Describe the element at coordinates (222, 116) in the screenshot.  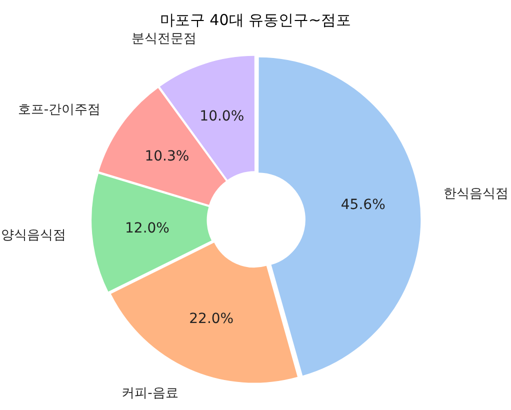
I see `data-label: 10.0%` at that location.